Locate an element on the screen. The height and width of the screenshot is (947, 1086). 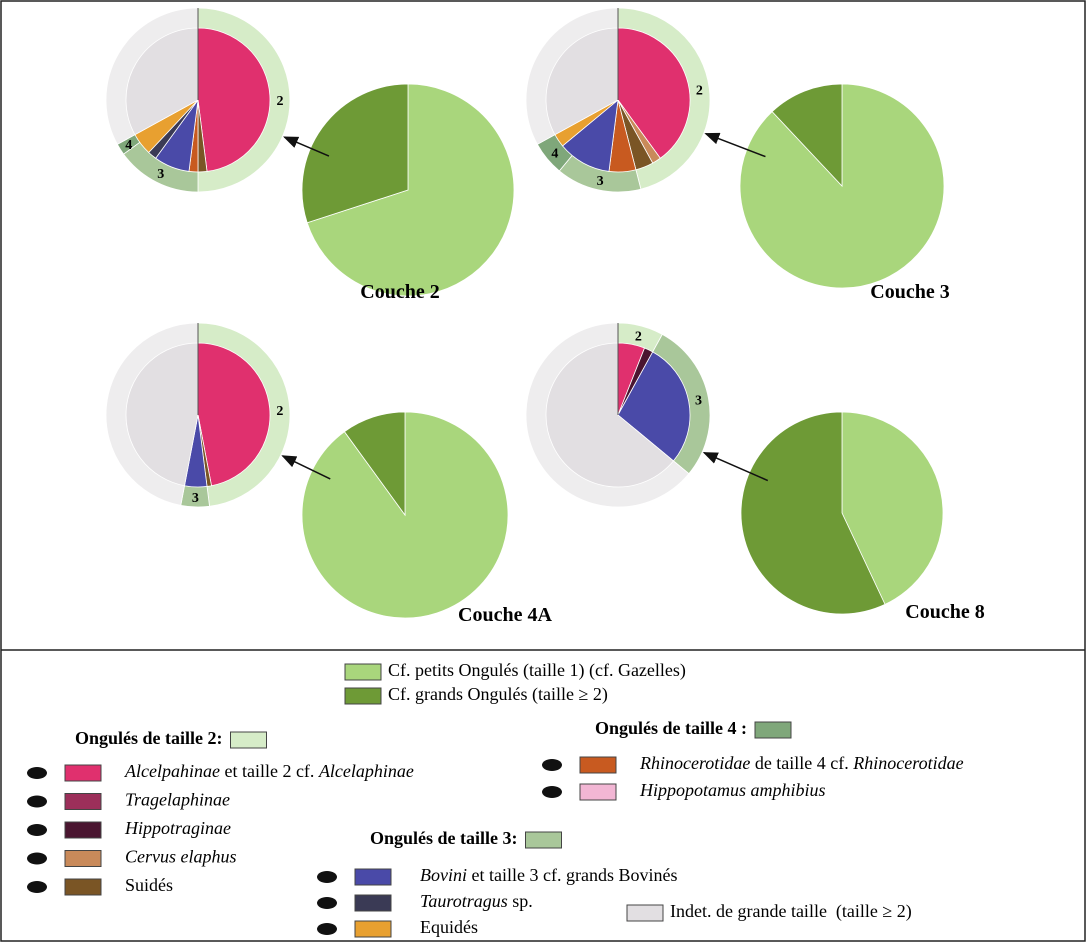
legend-label: Equidés is located at coordinates (449, 927).